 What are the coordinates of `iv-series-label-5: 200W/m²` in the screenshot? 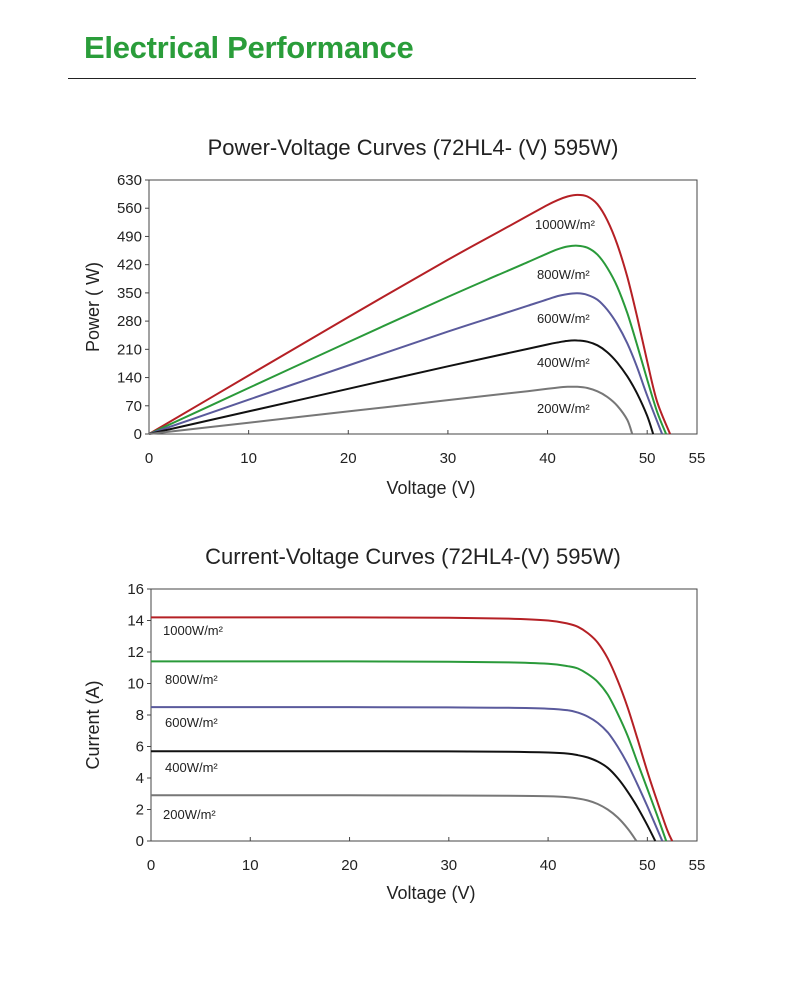 It's located at (189, 814).